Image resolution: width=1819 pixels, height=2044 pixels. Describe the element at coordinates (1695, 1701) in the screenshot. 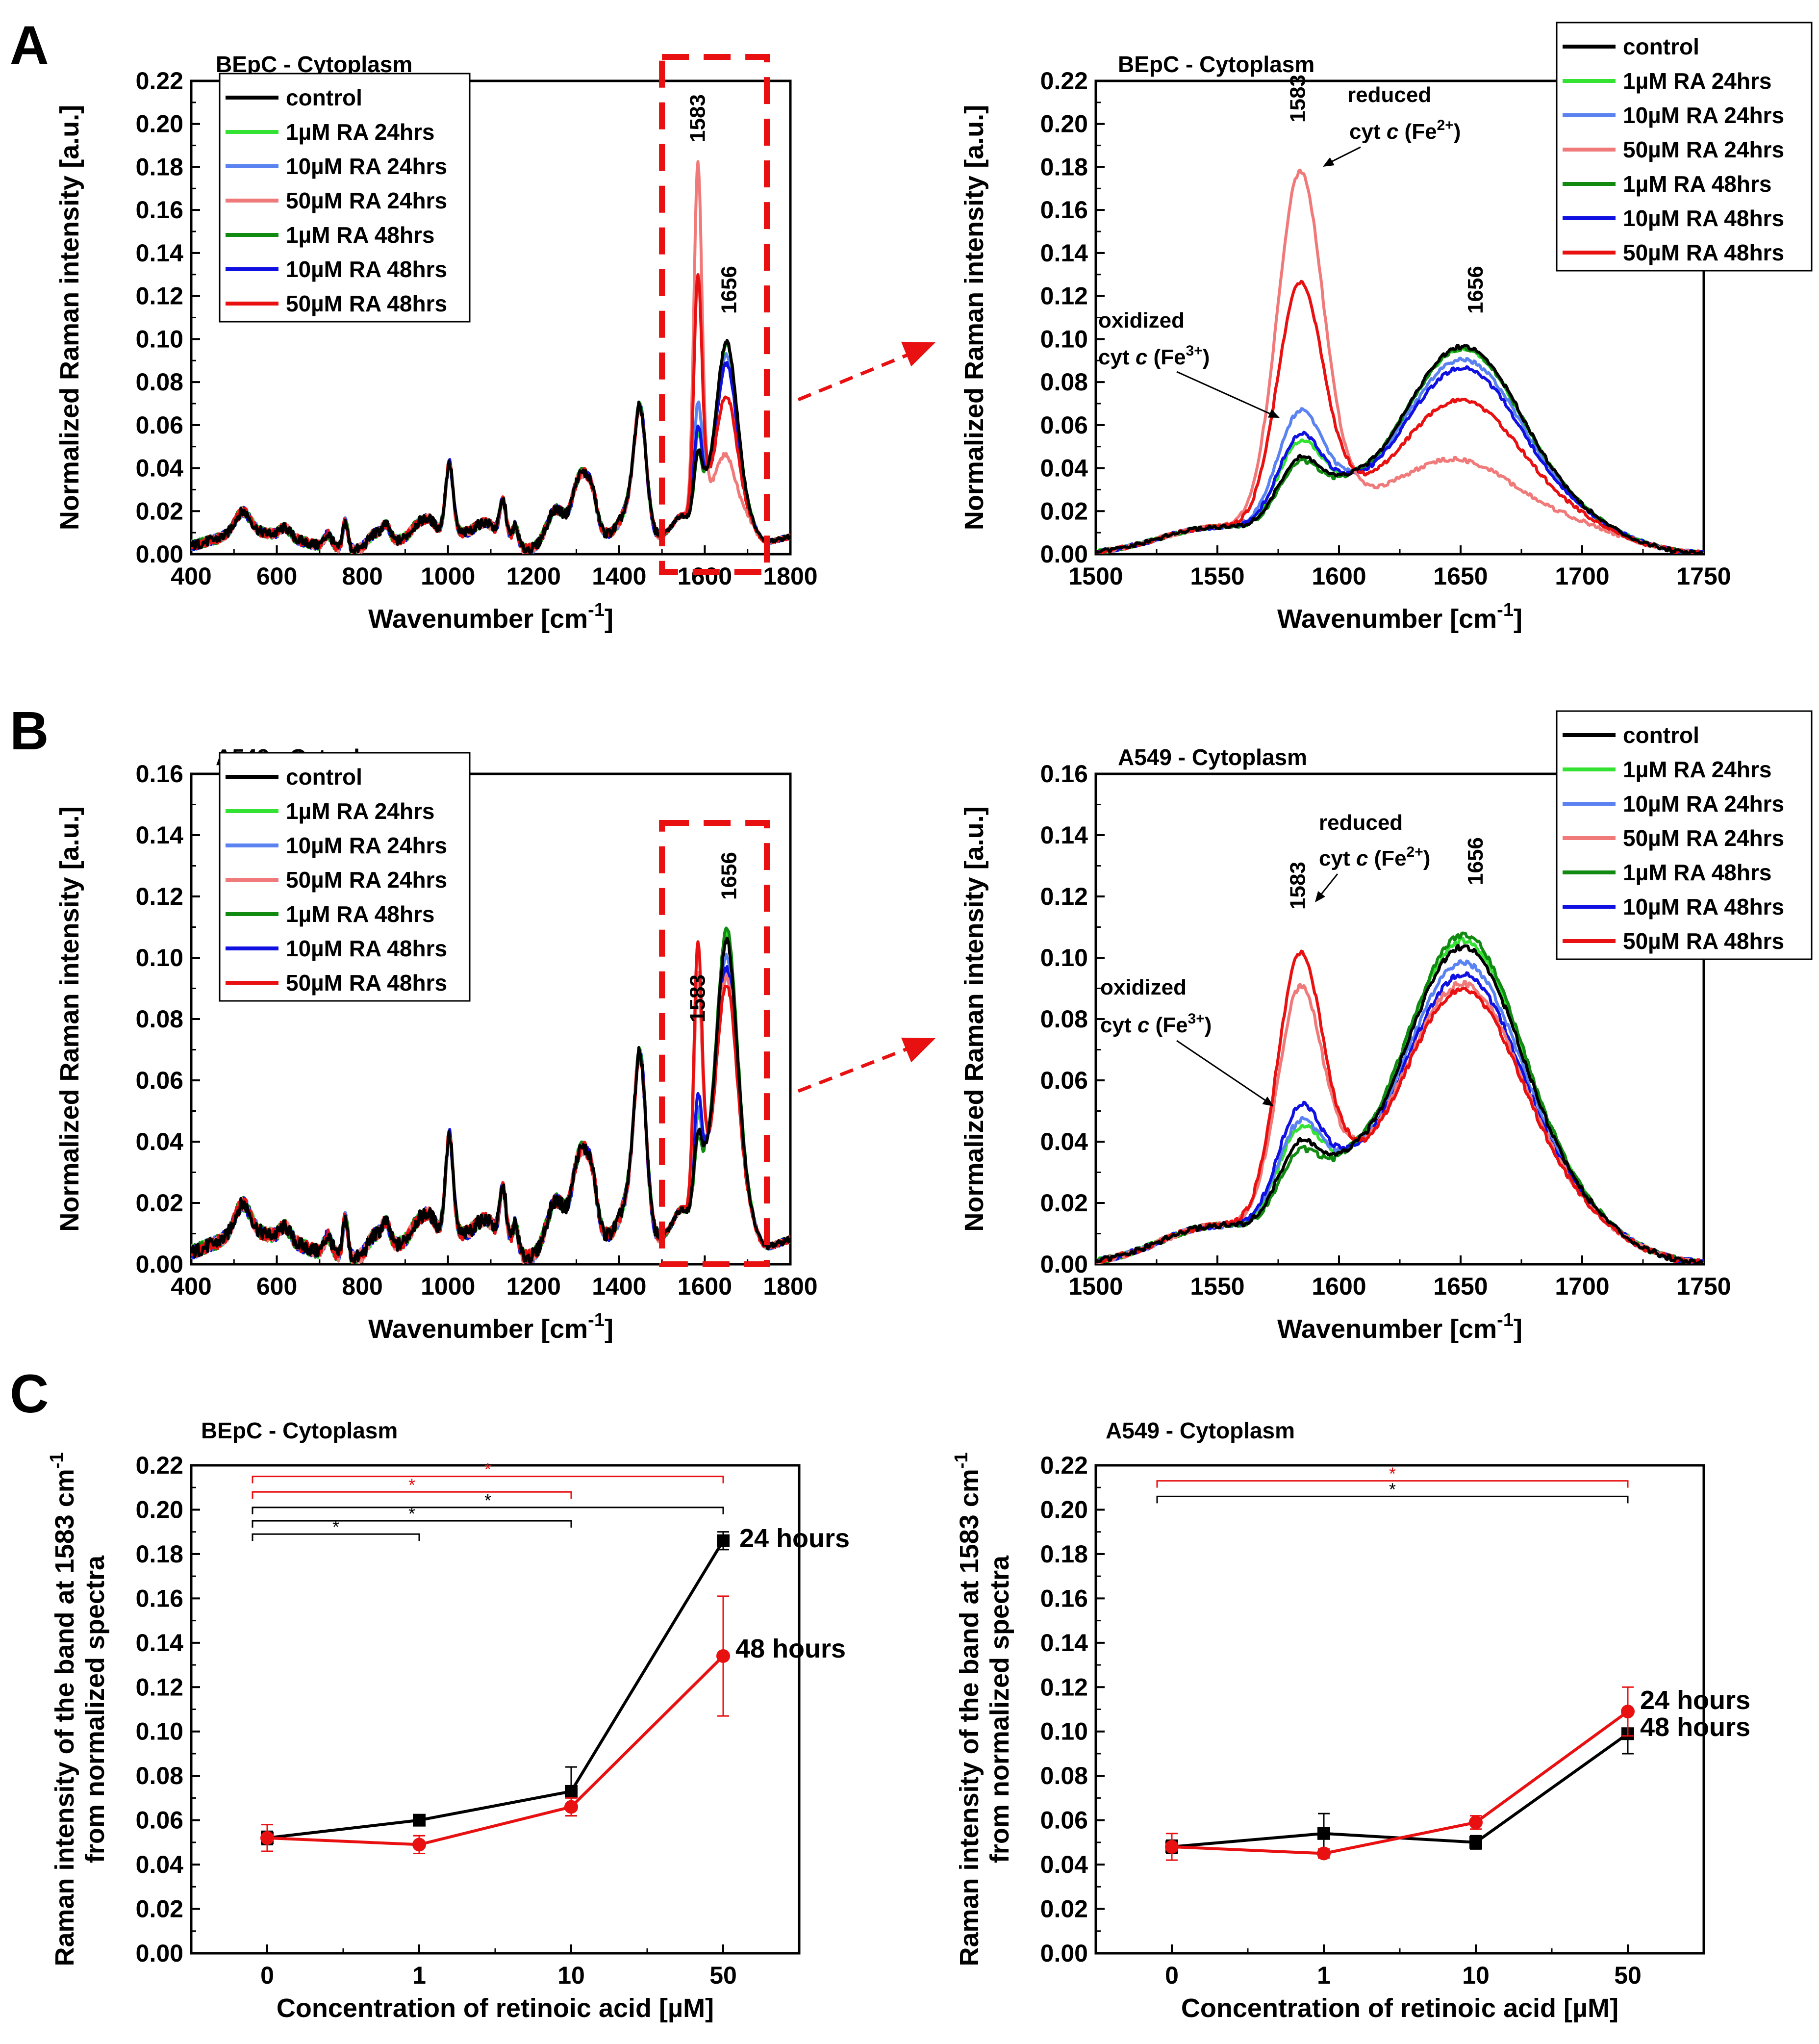

I see `series-label: 24 hours` at that location.